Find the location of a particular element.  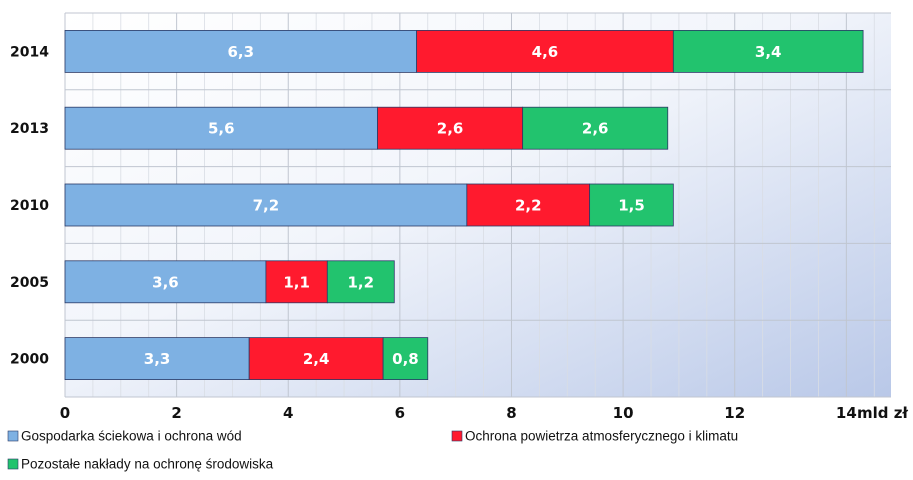

x-axis-ticks: 0 2 4 6 8 10 12 14 is located at coordinates (458, 413).